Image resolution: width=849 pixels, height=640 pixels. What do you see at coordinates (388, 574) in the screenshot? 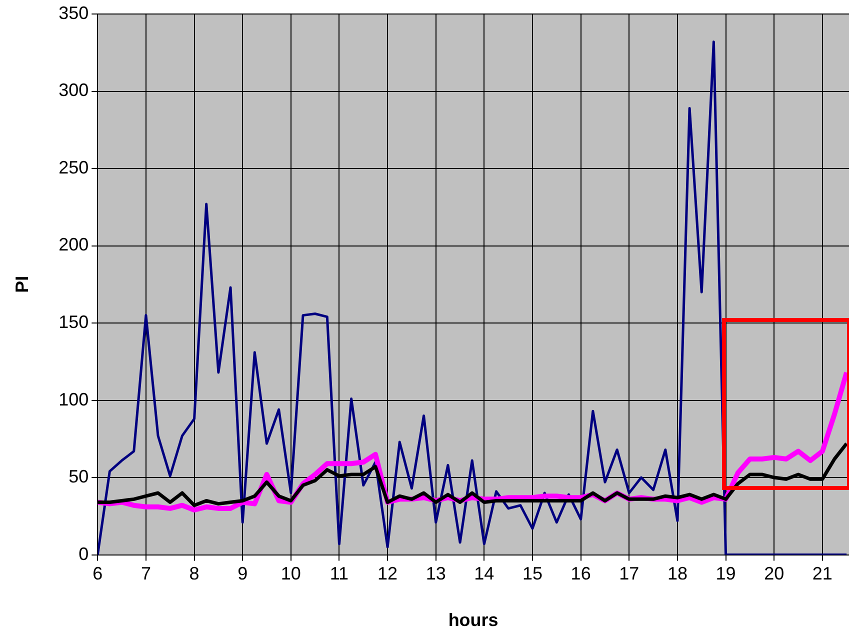
I see `x-tick-label: 12` at bounding box center [388, 574].